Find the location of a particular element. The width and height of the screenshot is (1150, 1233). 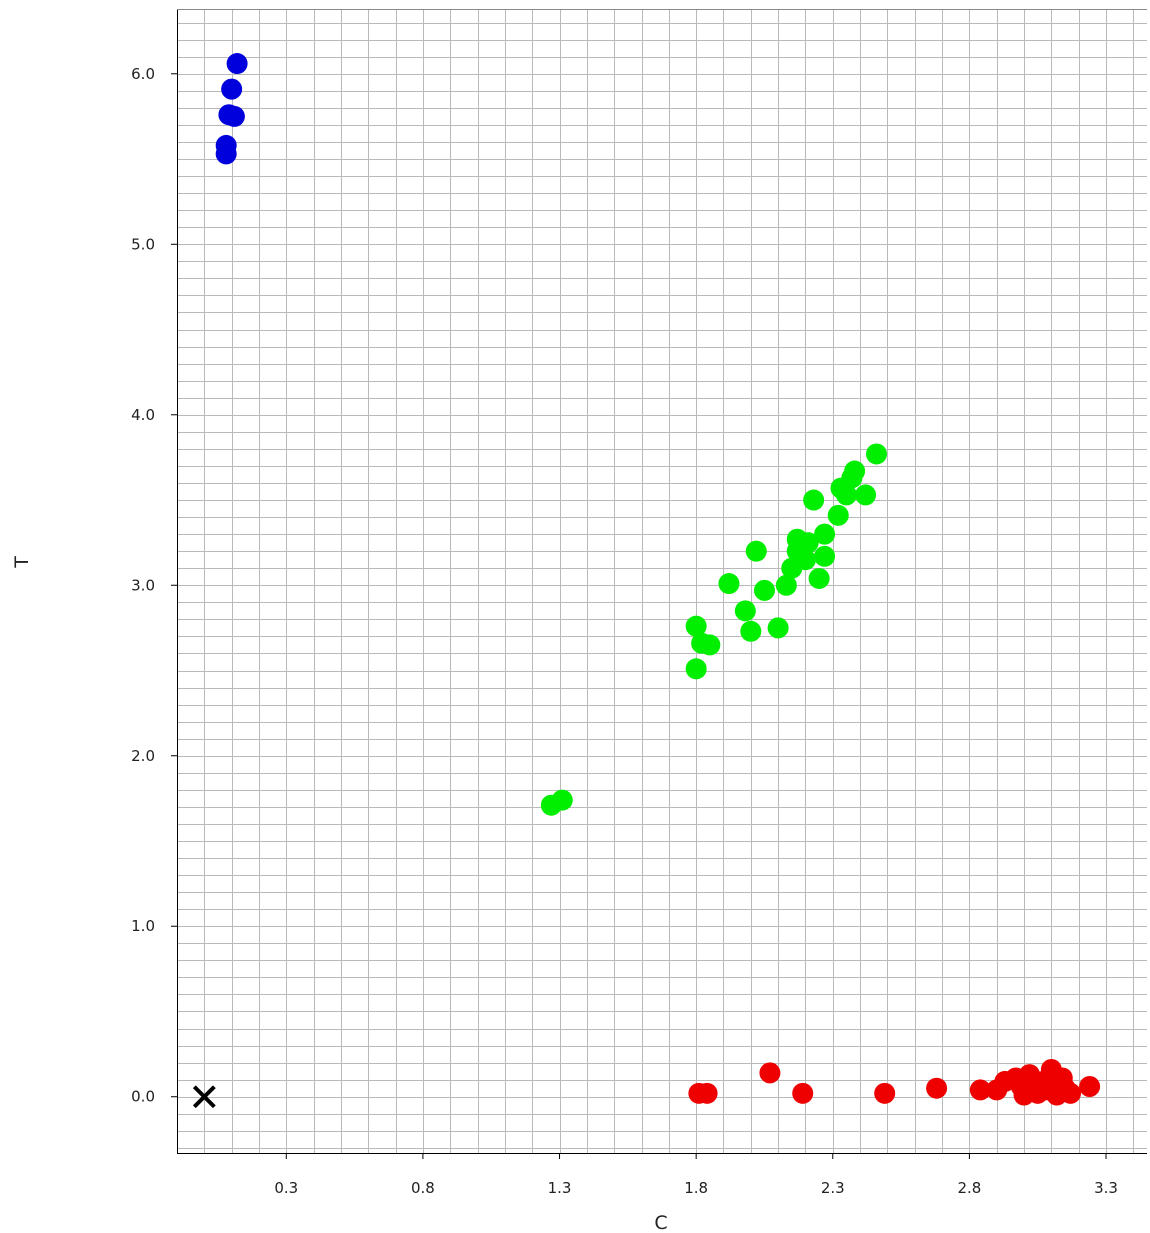

y-axis-ticks: 0.0 1.0 2.0 3.0 4.0 5.0 6.0 is located at coordinates (154, 585).